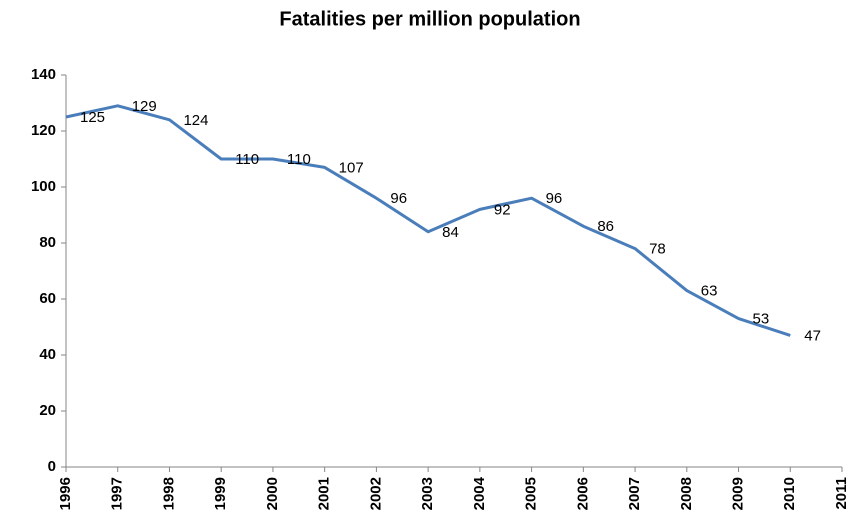 The height and width of the screenshot is (526, 848). I want to click on chart-title: Fatalities per million population, so click(429, 19).